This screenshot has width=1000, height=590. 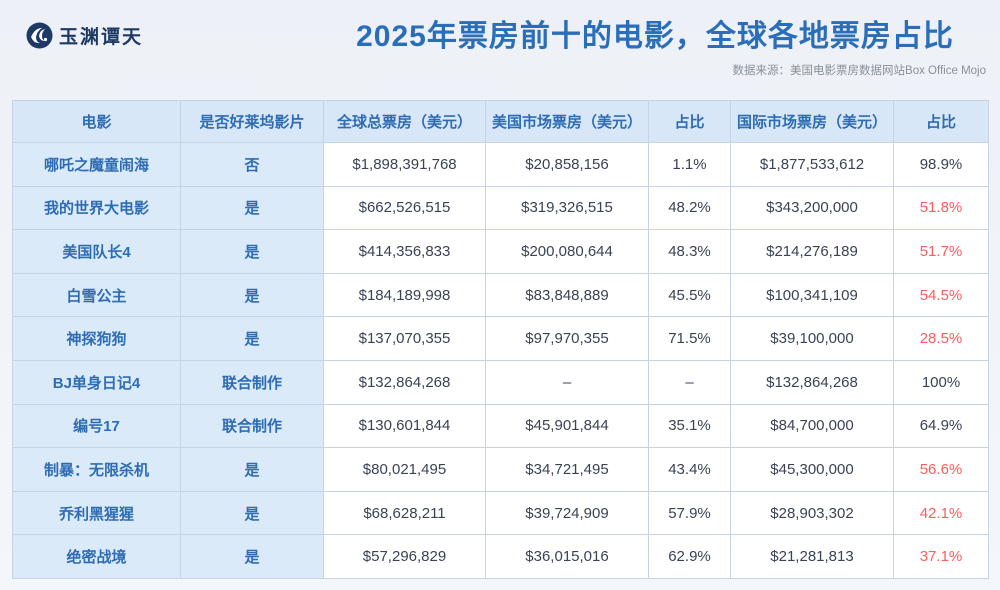 I want to click on movie-name-cell: BJ单身日记4, so click(x=96, y=382).